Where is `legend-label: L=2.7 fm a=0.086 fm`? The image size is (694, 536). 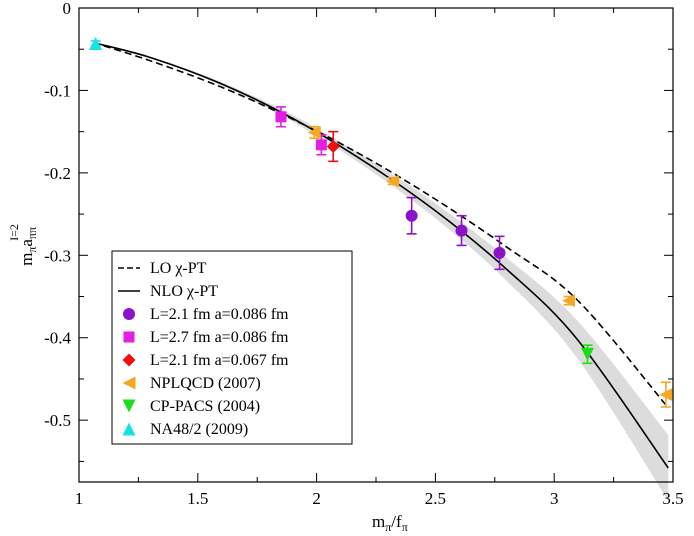 legend-label: L=2.7 fm a=0.086 fm is located at coordinates (219, 337).